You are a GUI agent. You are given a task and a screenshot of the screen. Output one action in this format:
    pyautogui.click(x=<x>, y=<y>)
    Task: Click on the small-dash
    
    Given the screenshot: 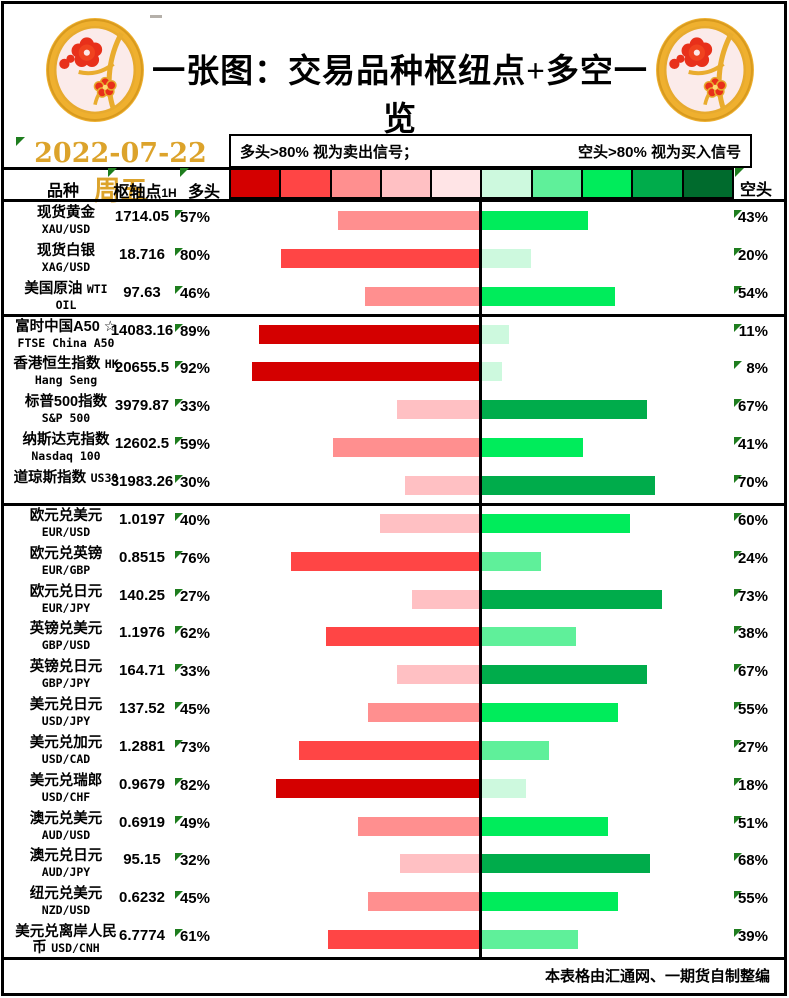 What is the action you would take?
    pyautogui.click(x=156, y=16)
    